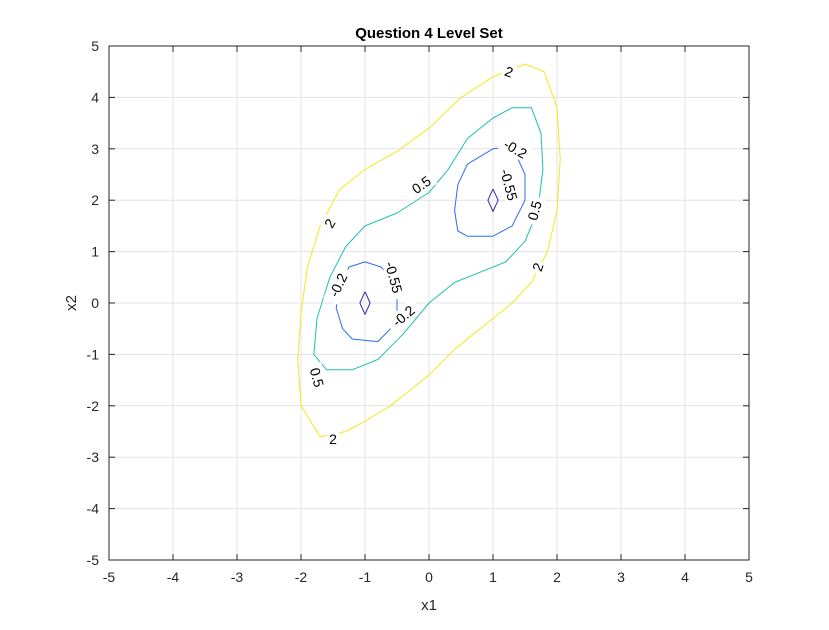 This screenshot has width=829, height=630. Describe the element at coordinates (95, 149) in the screenshot. I see `y-tick-label: 3` at that location.